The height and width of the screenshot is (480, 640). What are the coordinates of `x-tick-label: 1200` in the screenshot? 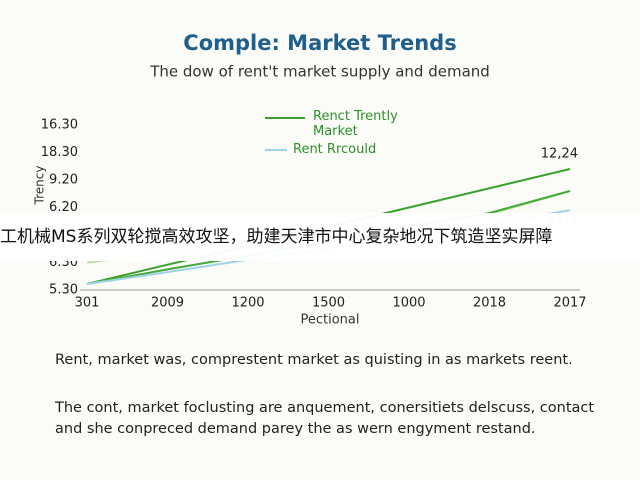 It's located at (247, 303).